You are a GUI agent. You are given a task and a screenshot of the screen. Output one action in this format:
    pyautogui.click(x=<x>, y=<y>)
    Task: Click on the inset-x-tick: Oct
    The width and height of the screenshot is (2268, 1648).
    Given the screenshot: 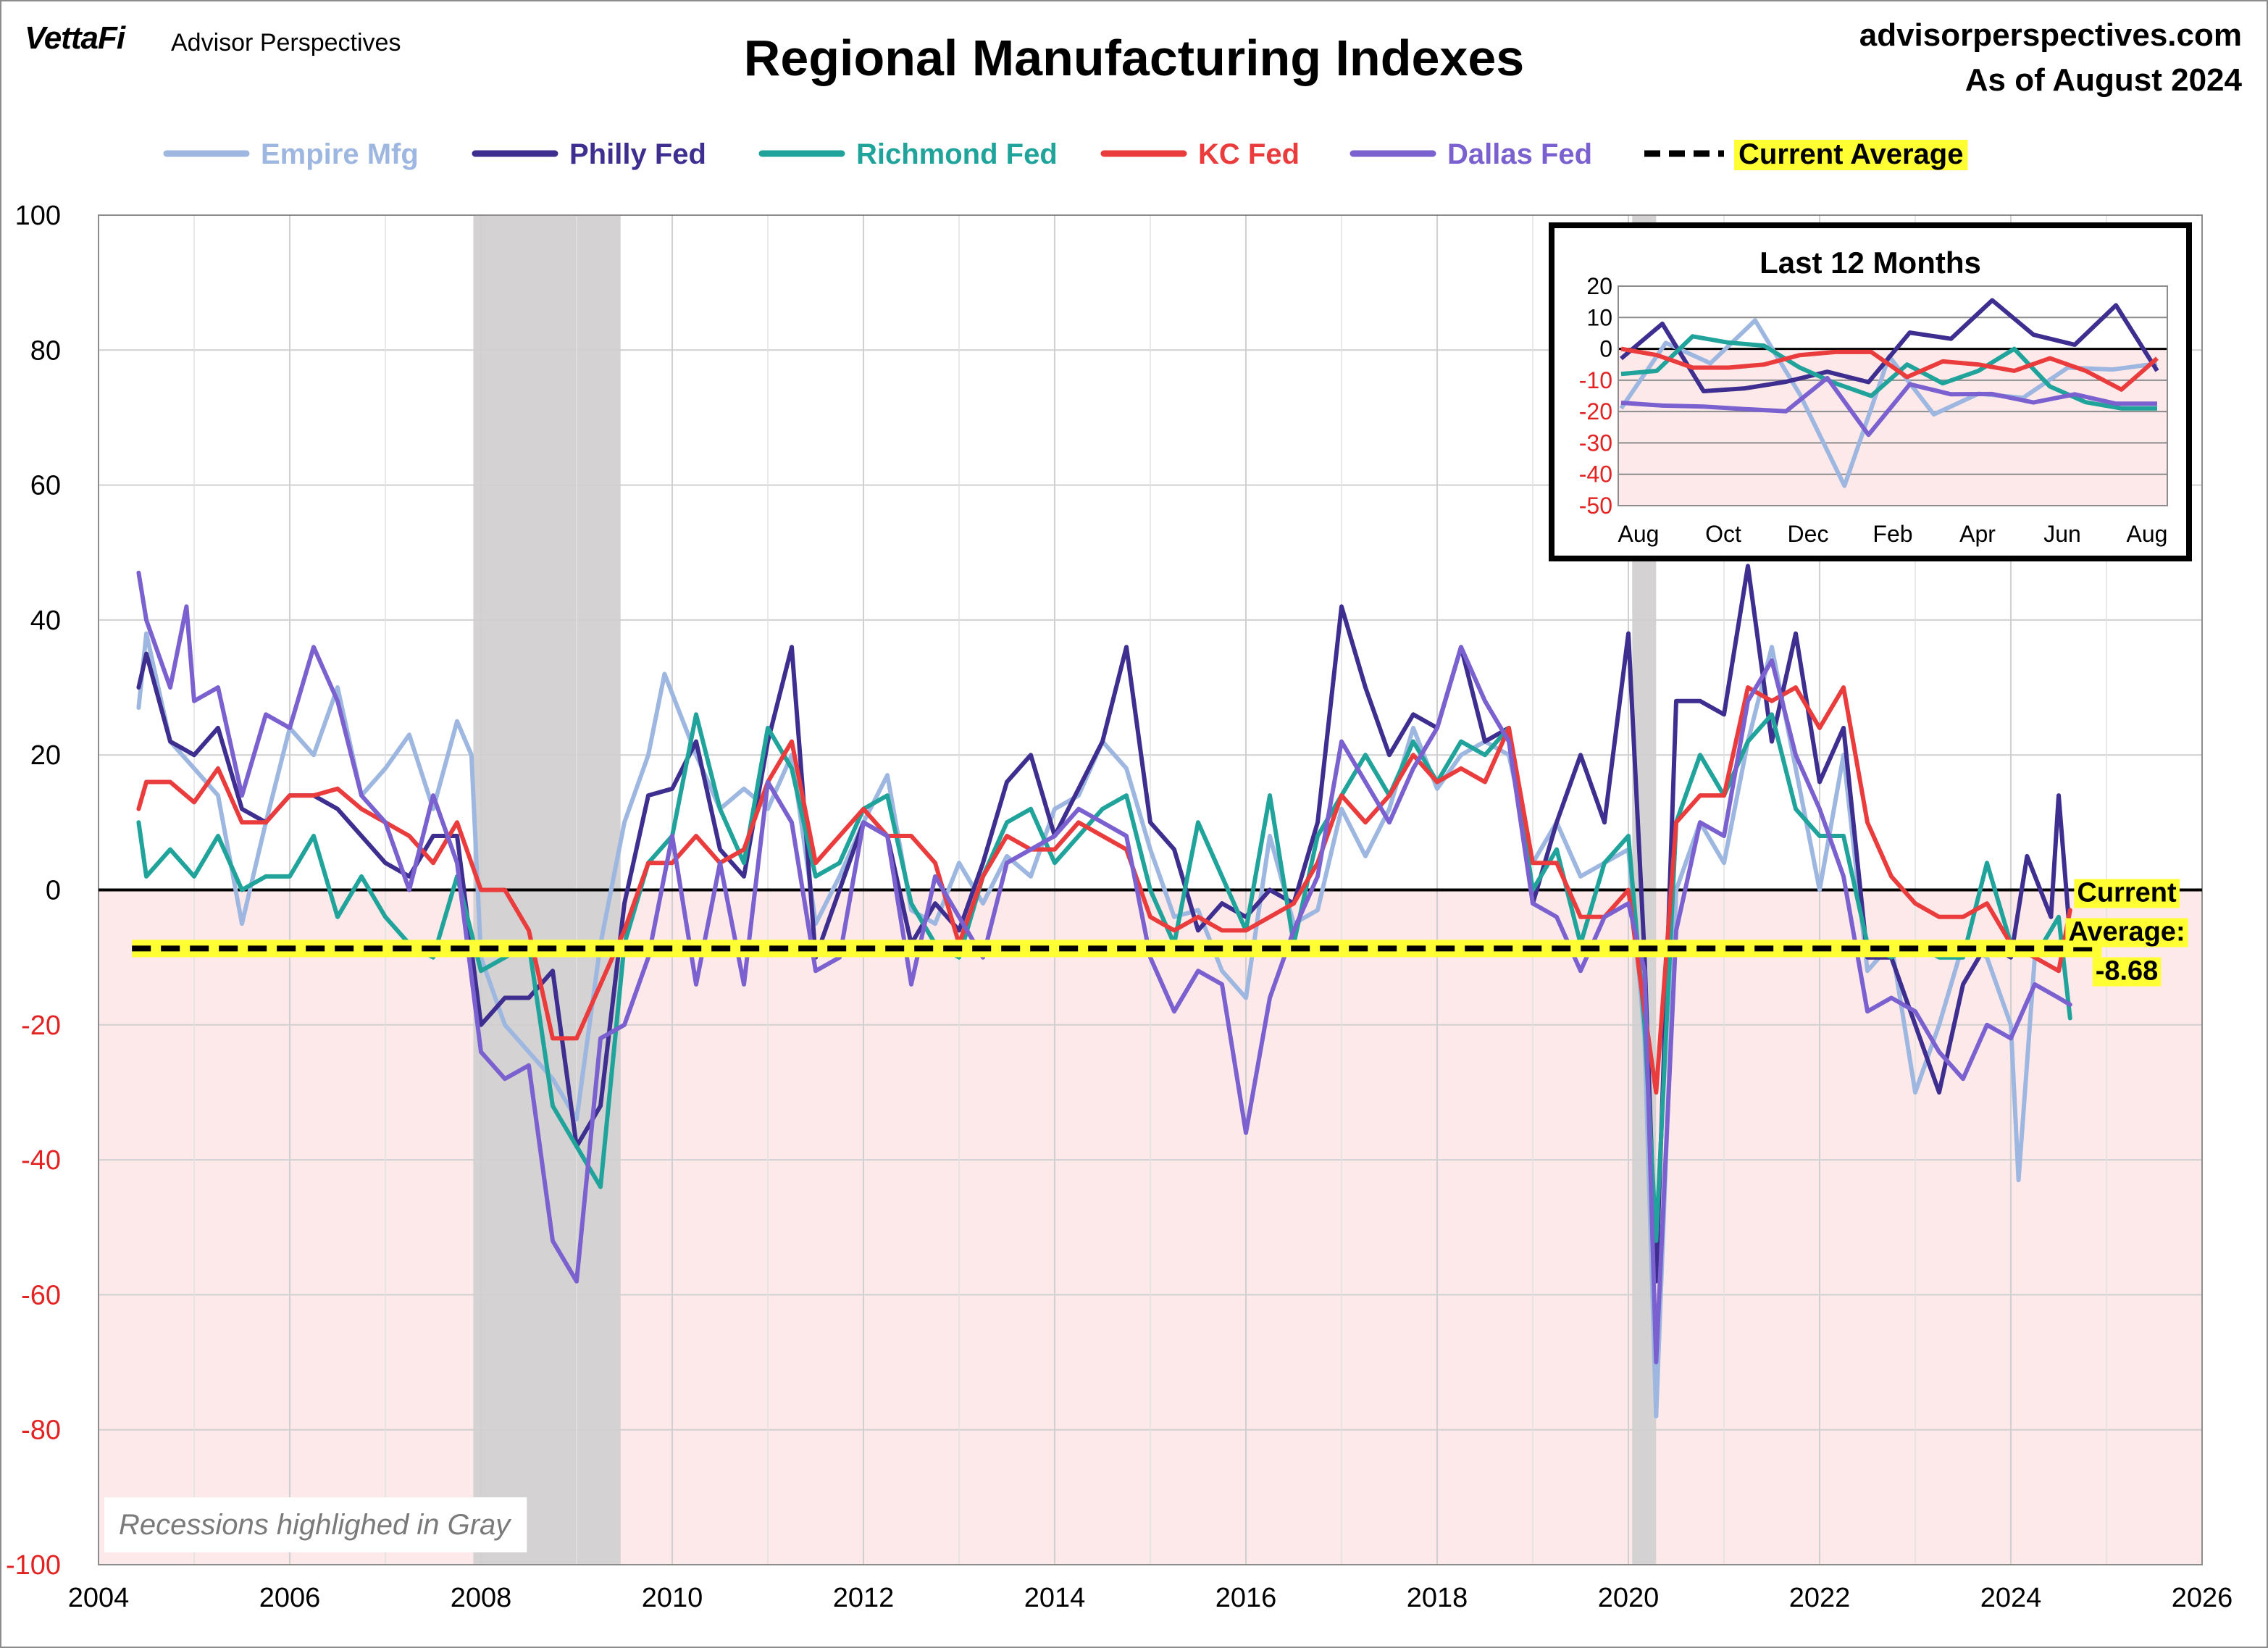 What is the action you would take?
    pyautogui.click(x=1723, y=534)
    